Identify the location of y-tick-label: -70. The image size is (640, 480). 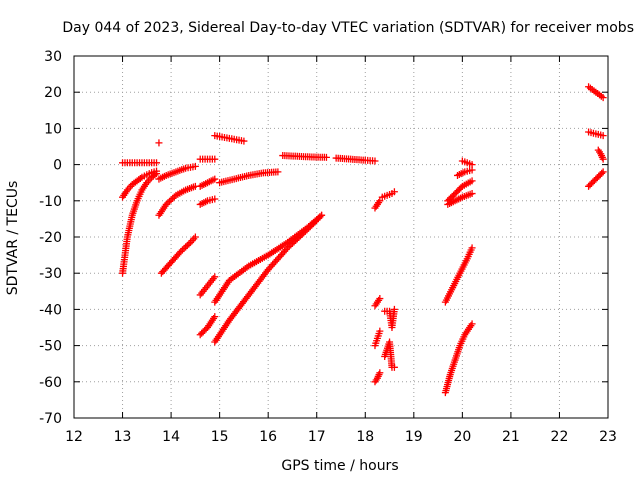
(50, 419).